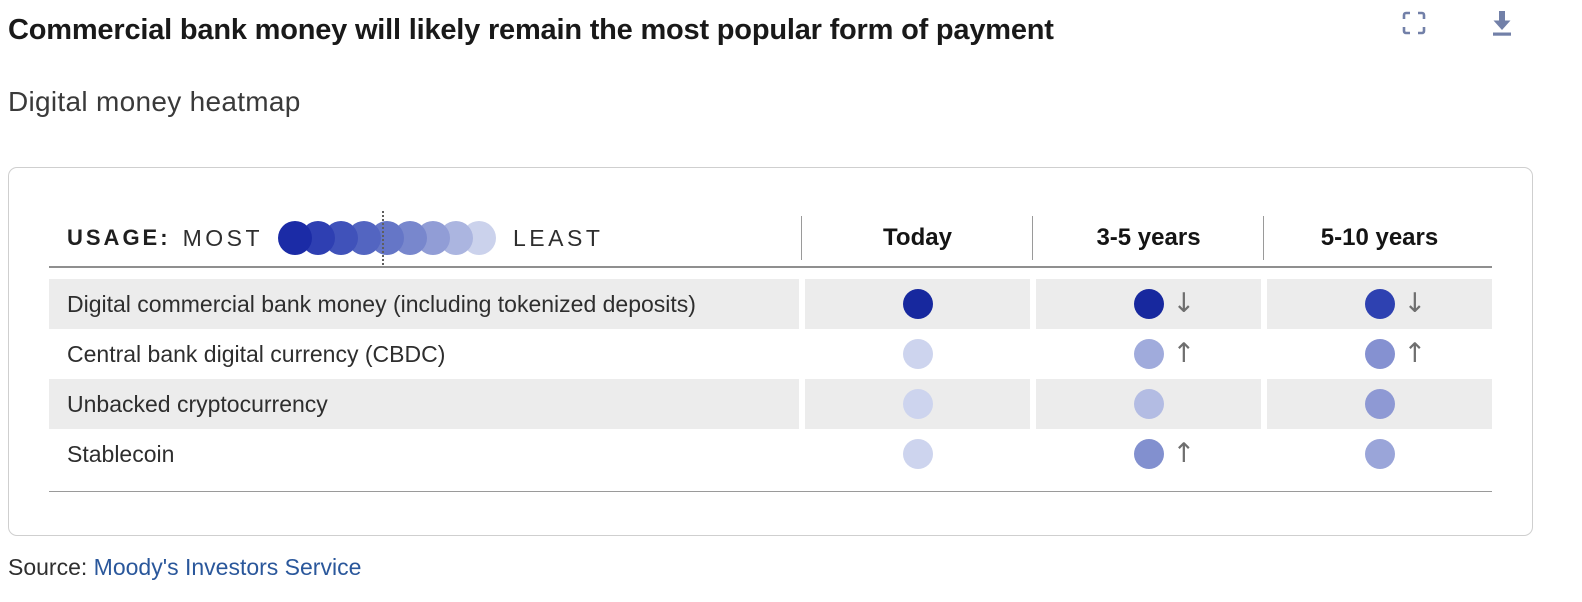 This screenshot has width=1582, height=602. What do you see at coordinates (558, 237) in the screenshot?
I see `least-label: LEAST` at bounding box center [558, 237].